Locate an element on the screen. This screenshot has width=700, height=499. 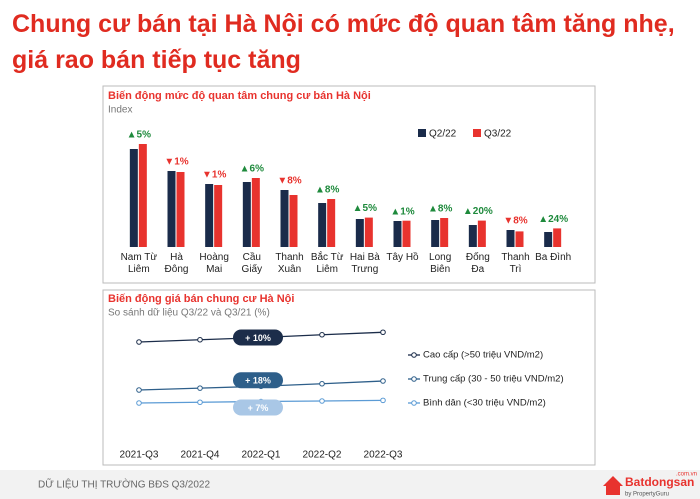
x-tick-label: 2022-Q3 is located at coordinates (383, 455).